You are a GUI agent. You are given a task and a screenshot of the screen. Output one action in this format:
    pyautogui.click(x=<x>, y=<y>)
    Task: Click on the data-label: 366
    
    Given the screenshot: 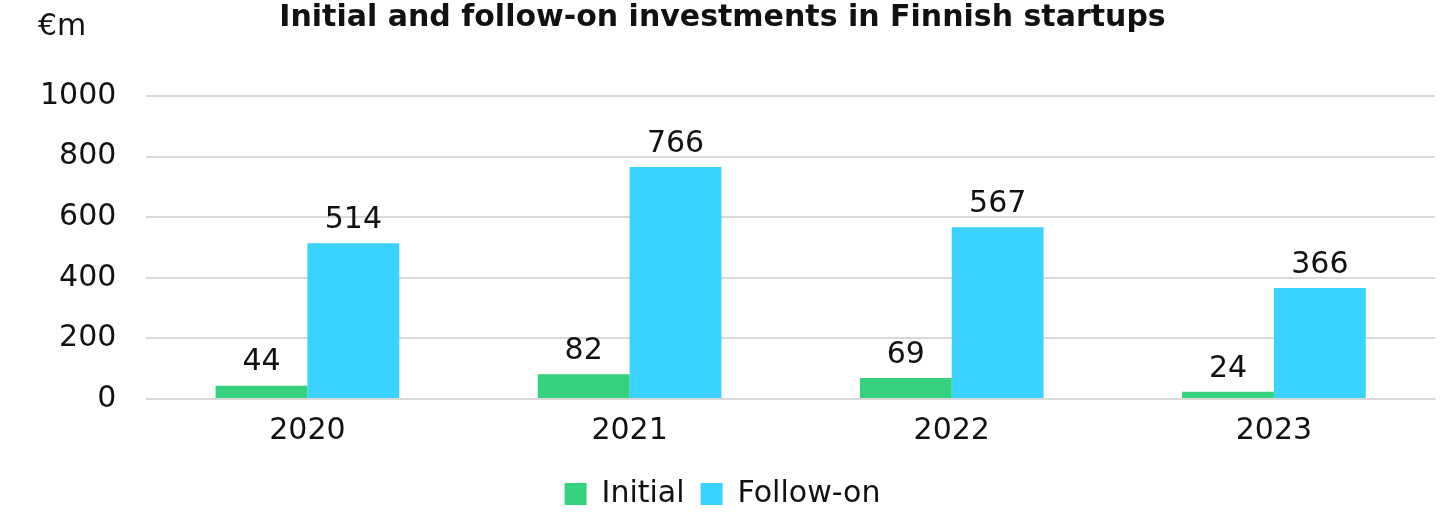 What is the action you would take?
    pyautogui.click(x=1320, y=262)
    